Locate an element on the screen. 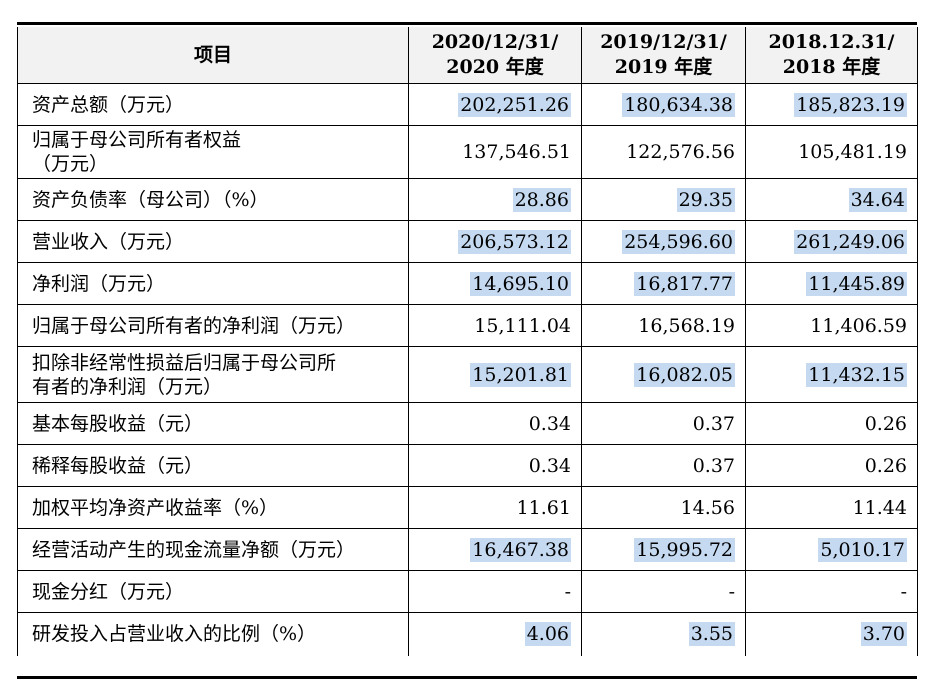 The image size is (925, 686). value-cell: 180,634.38 is located at coordinates (663, 104).